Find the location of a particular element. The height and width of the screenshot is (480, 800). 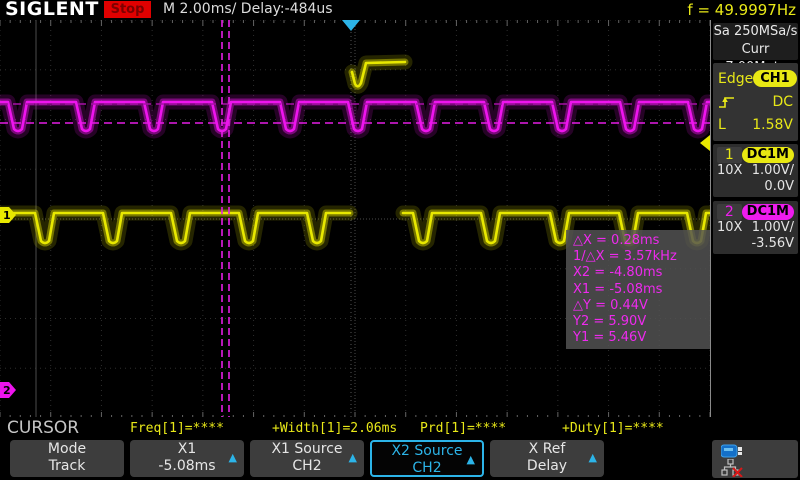

sample-rate: Sa 250MSa/s is located at coordinates (755, 31).